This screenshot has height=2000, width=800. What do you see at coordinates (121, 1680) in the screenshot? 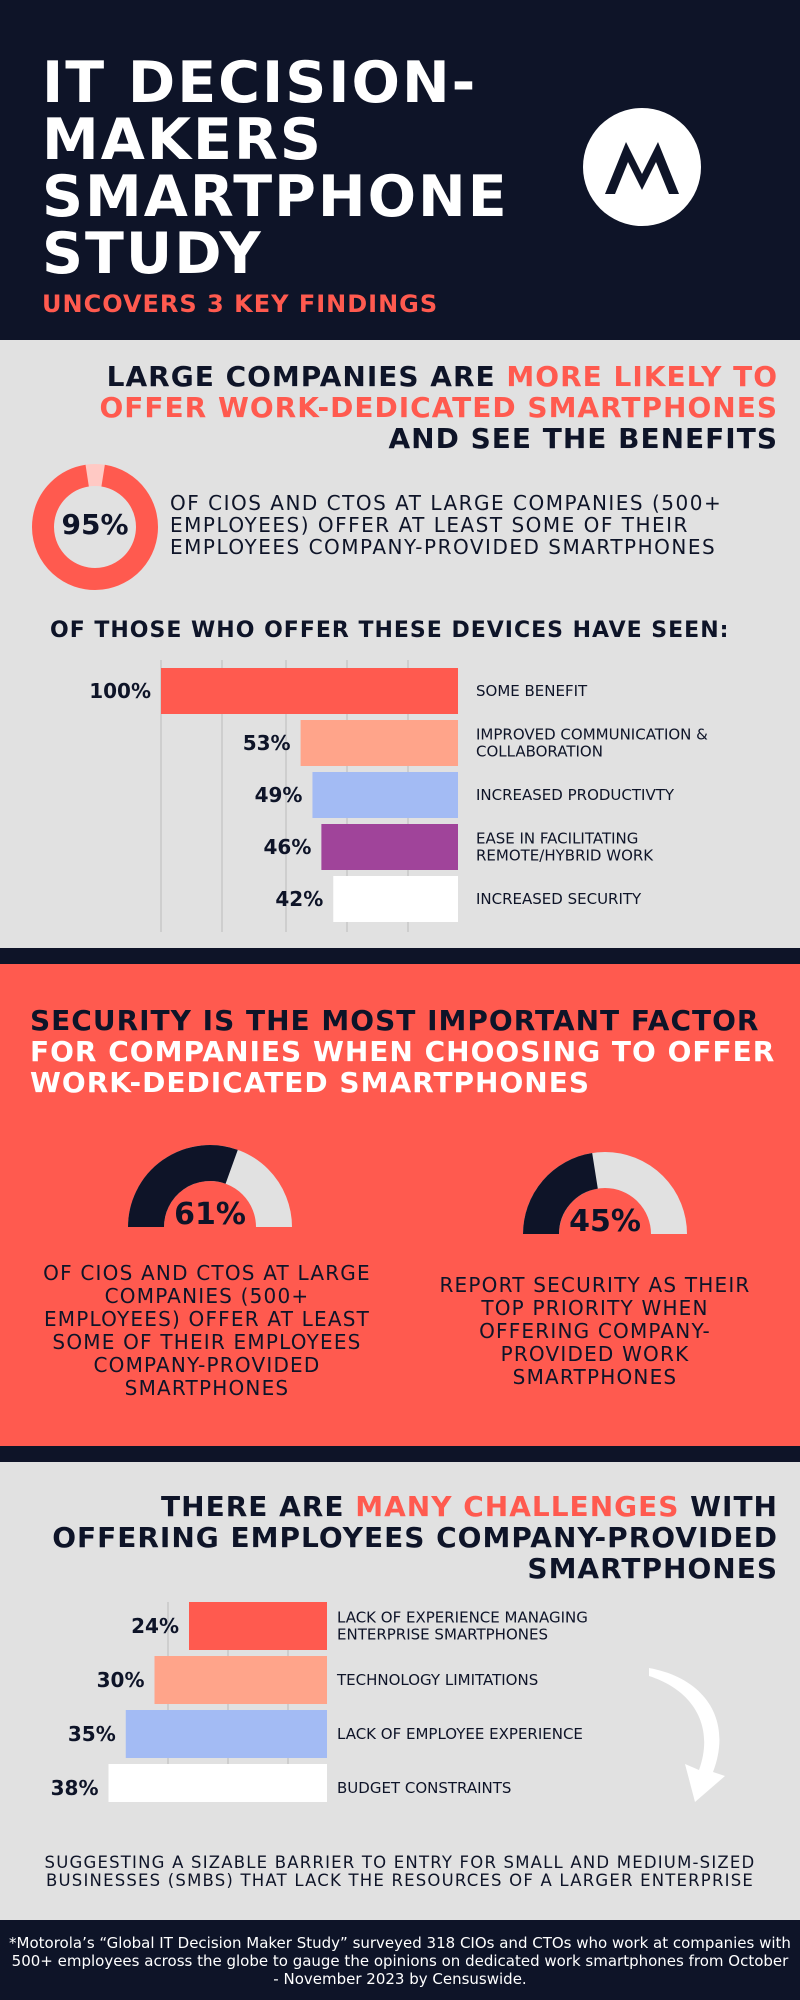
I see `data-label: 30%` at bounding box center [121, 1680].